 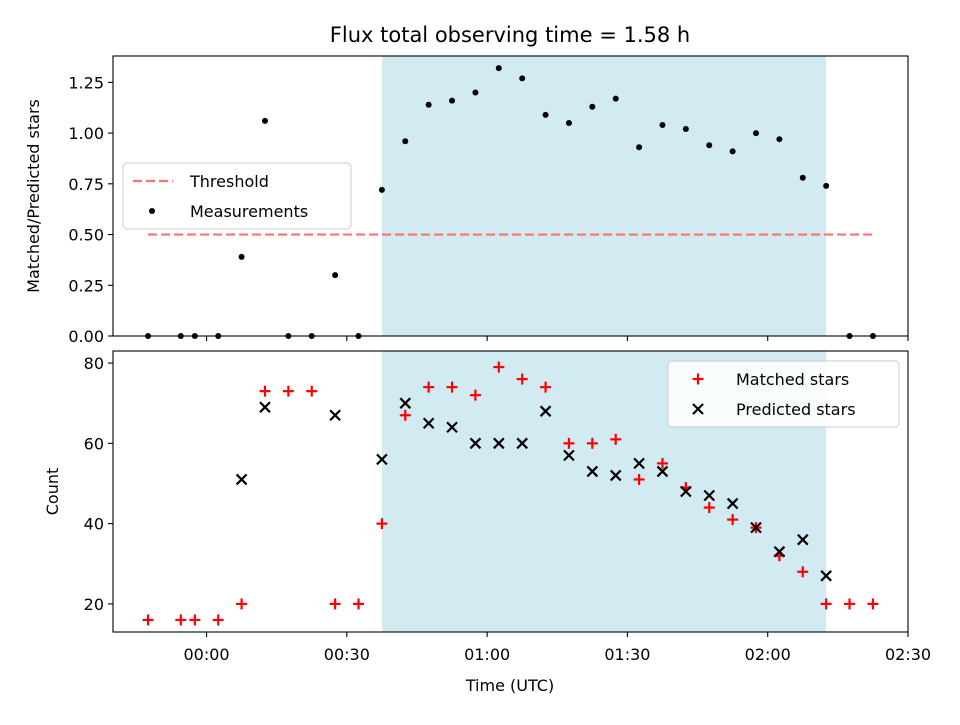 I want to click on legend-label: Measurements, so click(x=249, y=211).